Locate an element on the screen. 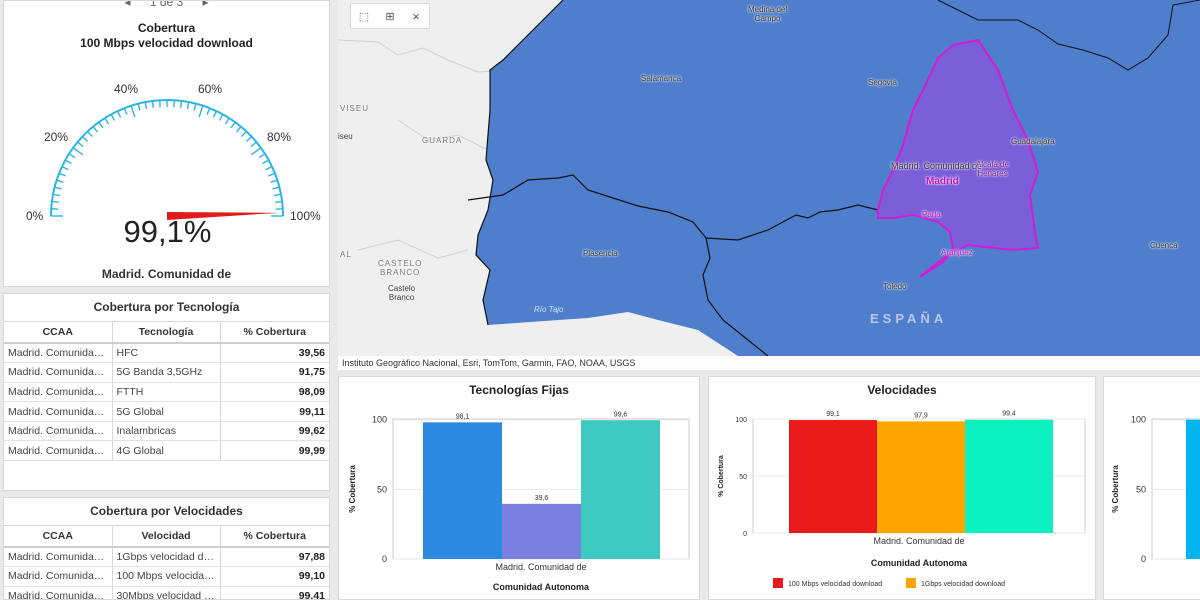 This screenshot has height=600, width=1200. data-label: 99,1 is located at coordinates (833, 414).